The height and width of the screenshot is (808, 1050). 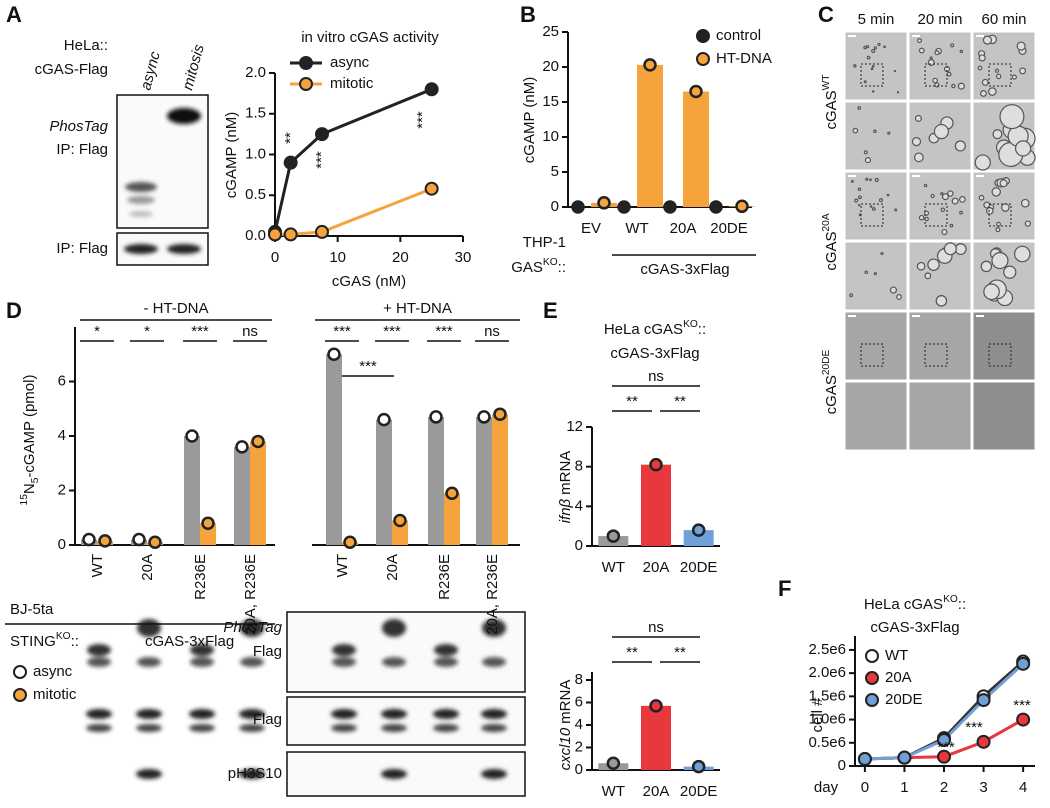 What do you see at coordinates (826, 362) in the screenshot?
I see `row-label-part: 20DE` at bounding box center [826, 362].